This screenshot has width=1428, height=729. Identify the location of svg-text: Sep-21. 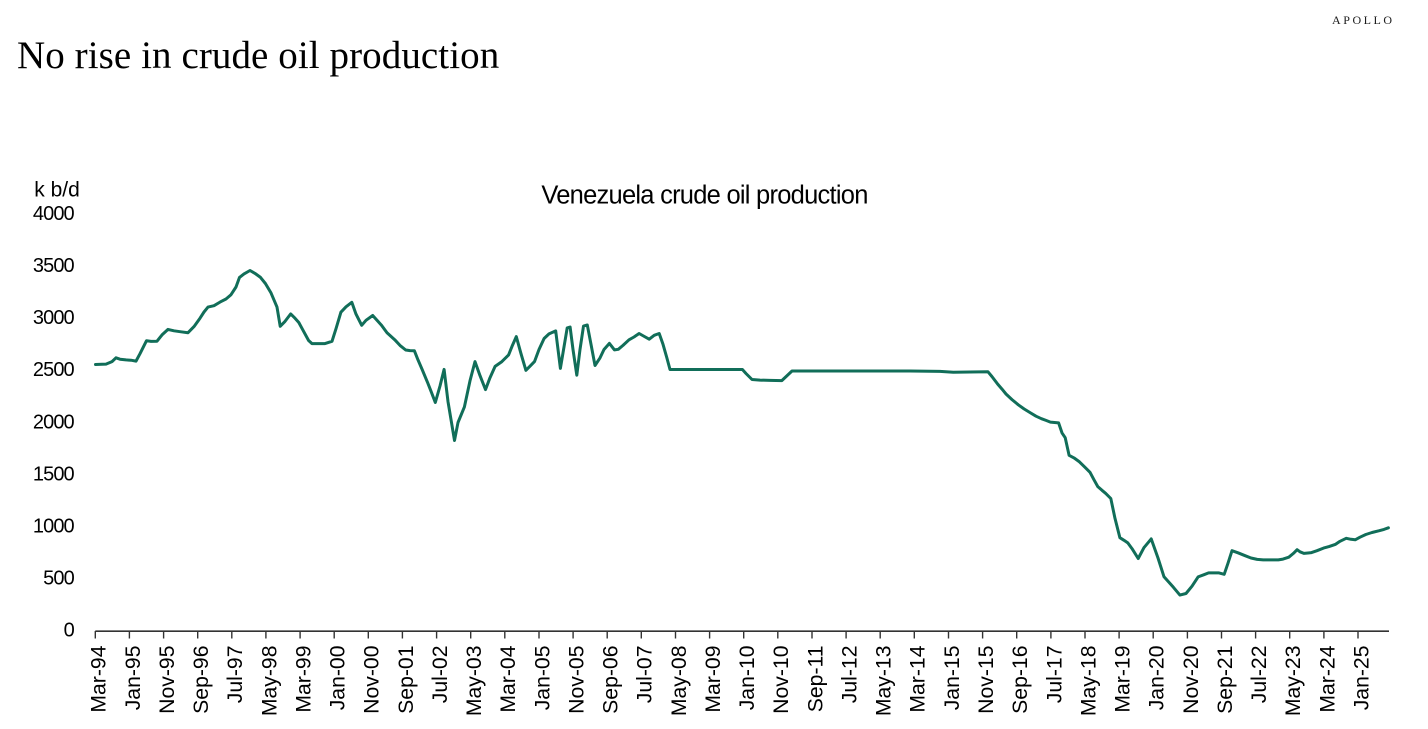
(1225, 680).